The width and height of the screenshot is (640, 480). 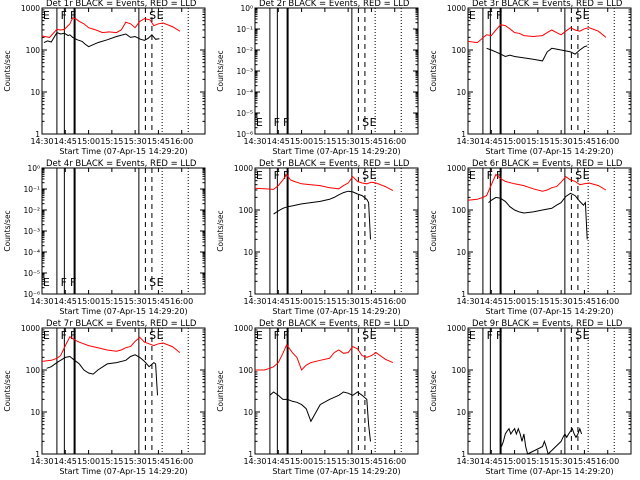 I want to click on y-tick-label: 10⁻³, so click(x=244, y=71).